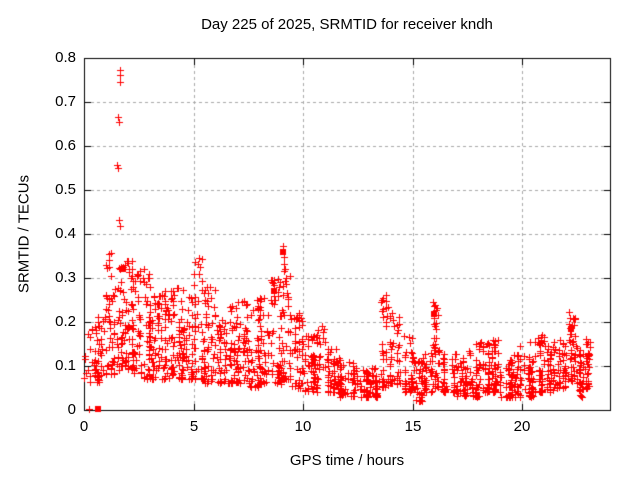  What do you see at coordinates (65, 145) in the screenshot?
I see `y-tick-label-0.6: 0.6` at bounding box center [65, 145].